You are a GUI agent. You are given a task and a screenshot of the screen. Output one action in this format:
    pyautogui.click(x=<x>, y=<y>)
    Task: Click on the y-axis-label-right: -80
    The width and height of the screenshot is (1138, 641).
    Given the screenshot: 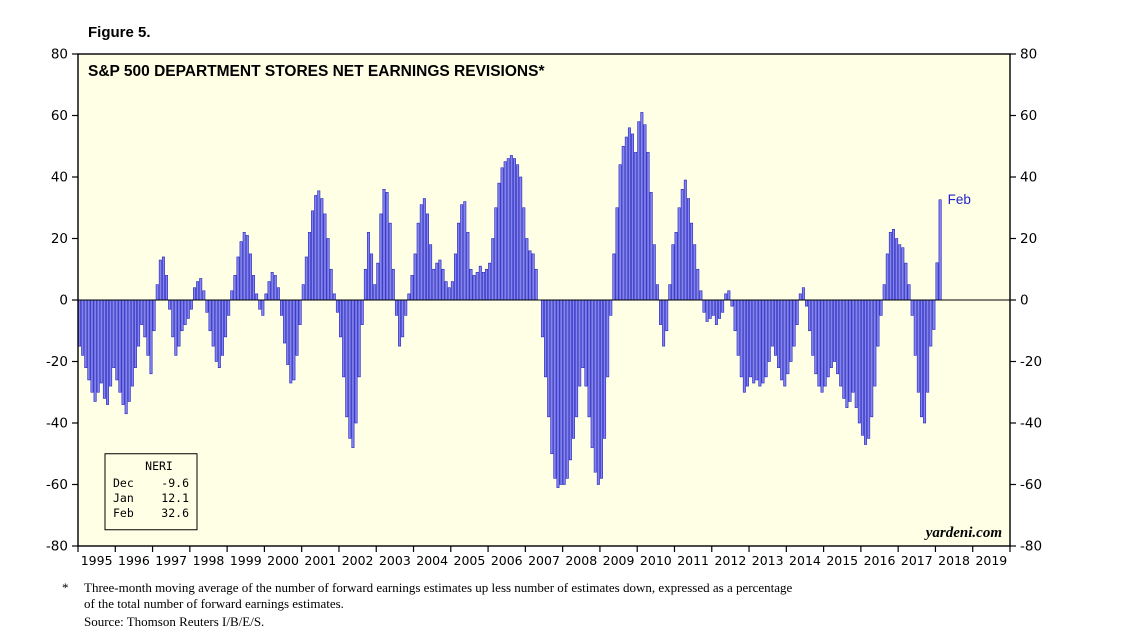 What is the action you would take?
    pyautogui.click(x=1031, y=547)
    